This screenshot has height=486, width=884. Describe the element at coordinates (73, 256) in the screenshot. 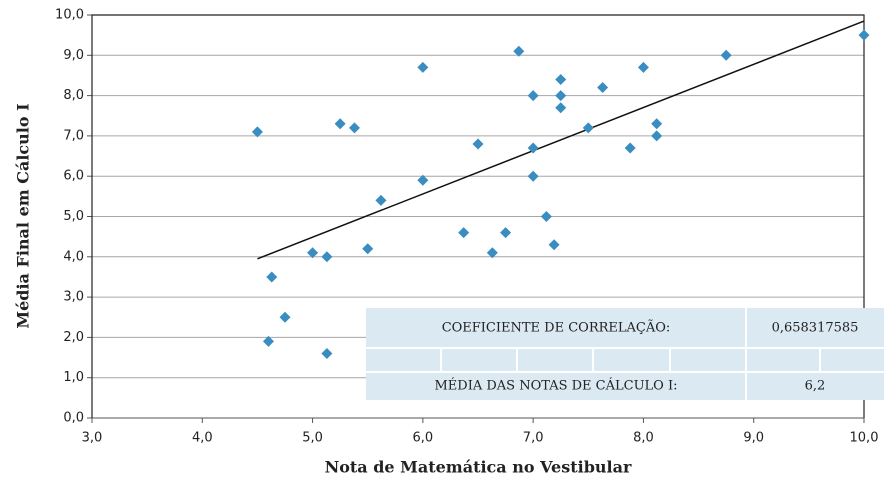

I see `y-tick-label: 4,0` at that location.